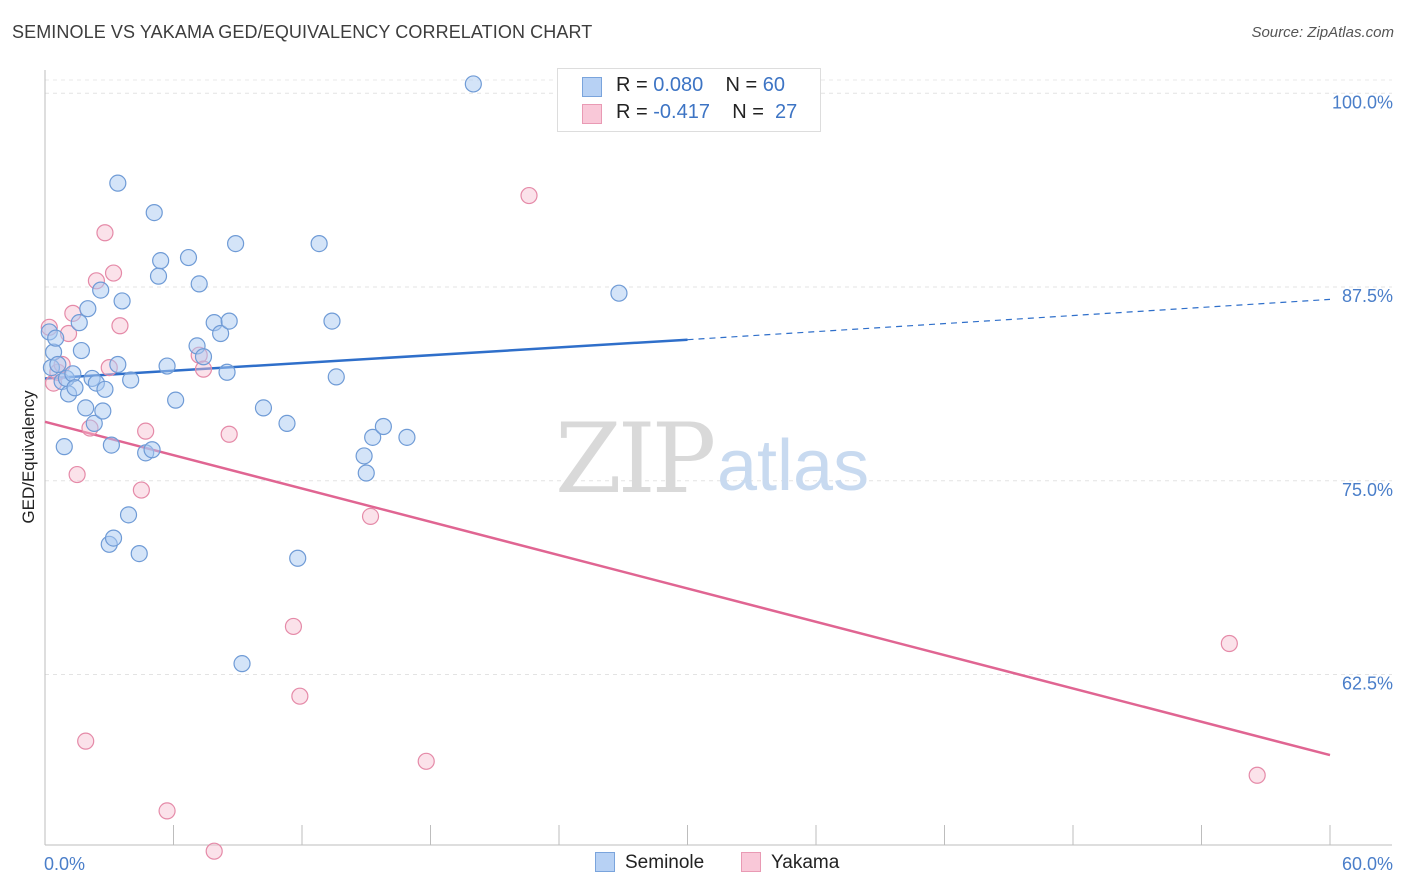 The height and width of the screenshot is (892, 1406). Describe the element at coordinates (366, 359) in the screenshot. I see `seminole-trend-line` at that location.